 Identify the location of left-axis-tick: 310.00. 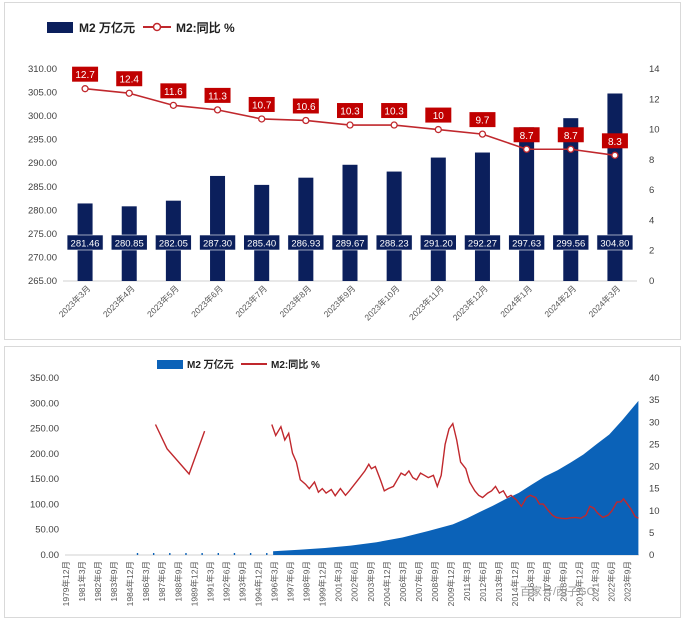
(42, 69).